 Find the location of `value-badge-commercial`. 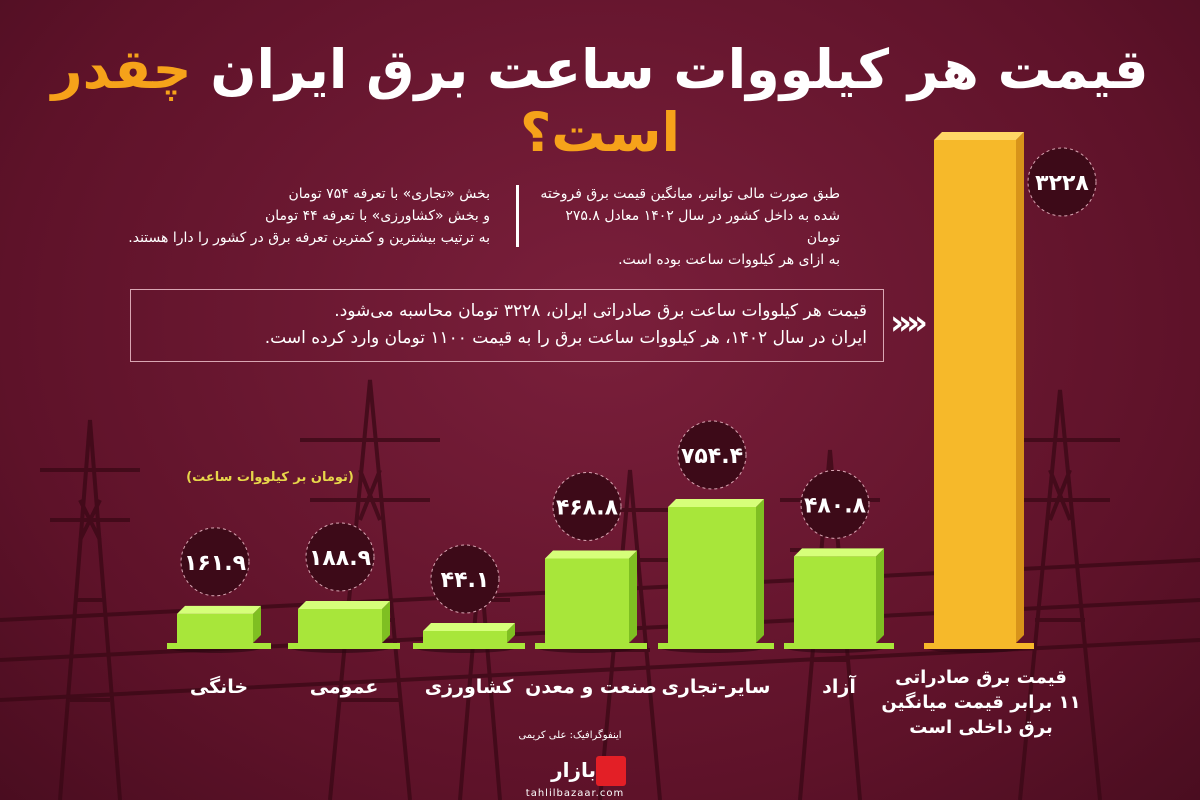

value-badge-commercial is located at coordinates (712, 455).